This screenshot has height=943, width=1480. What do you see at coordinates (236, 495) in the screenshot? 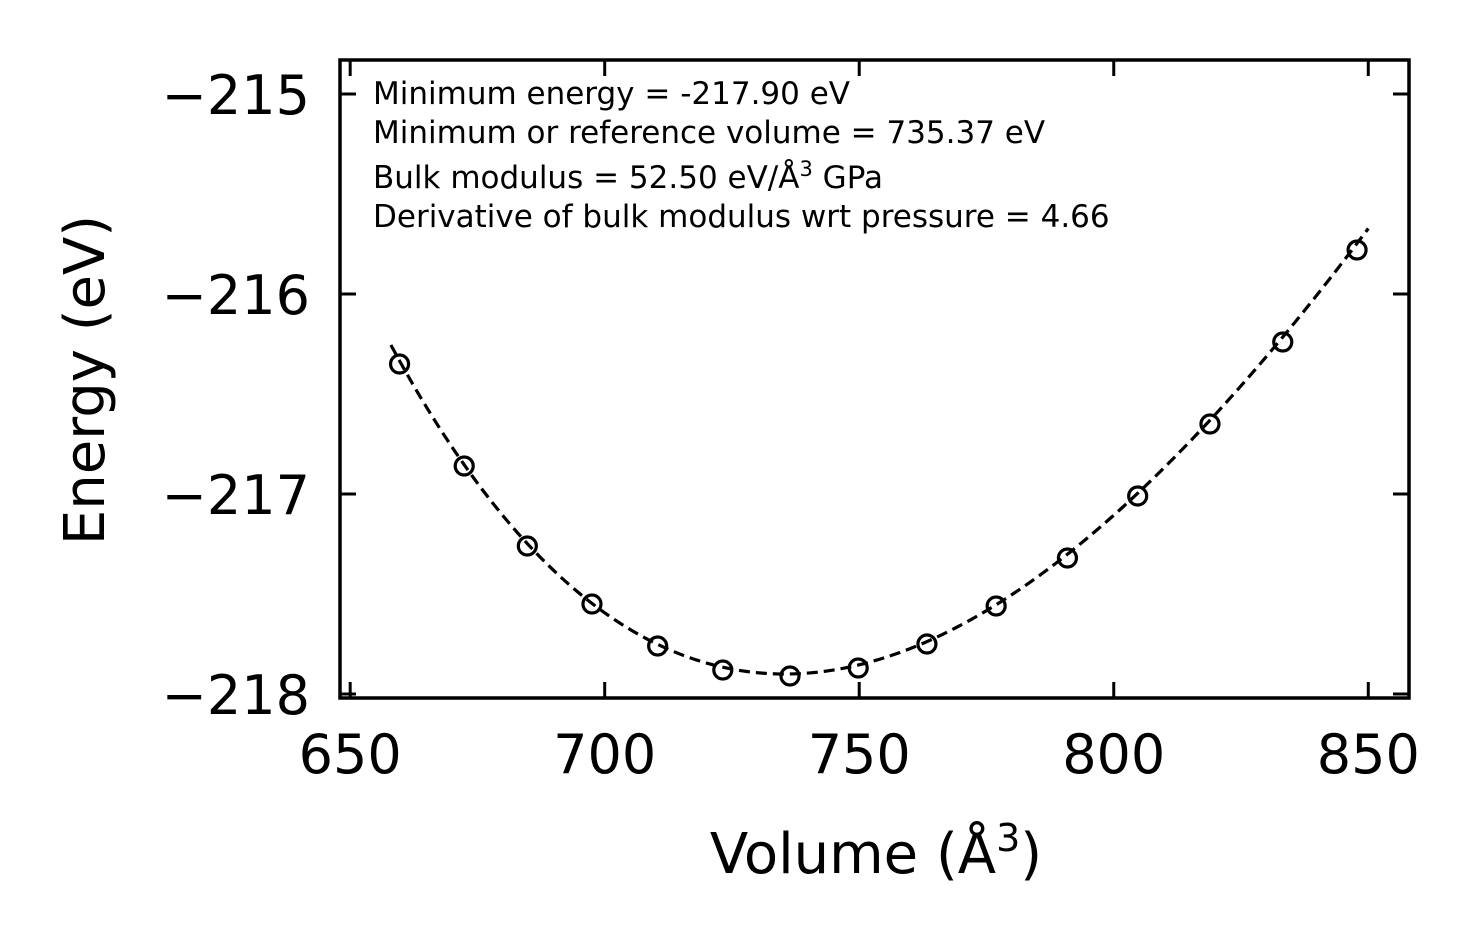
I see `y-tick-label: −217` at bounding box center [236, 495].